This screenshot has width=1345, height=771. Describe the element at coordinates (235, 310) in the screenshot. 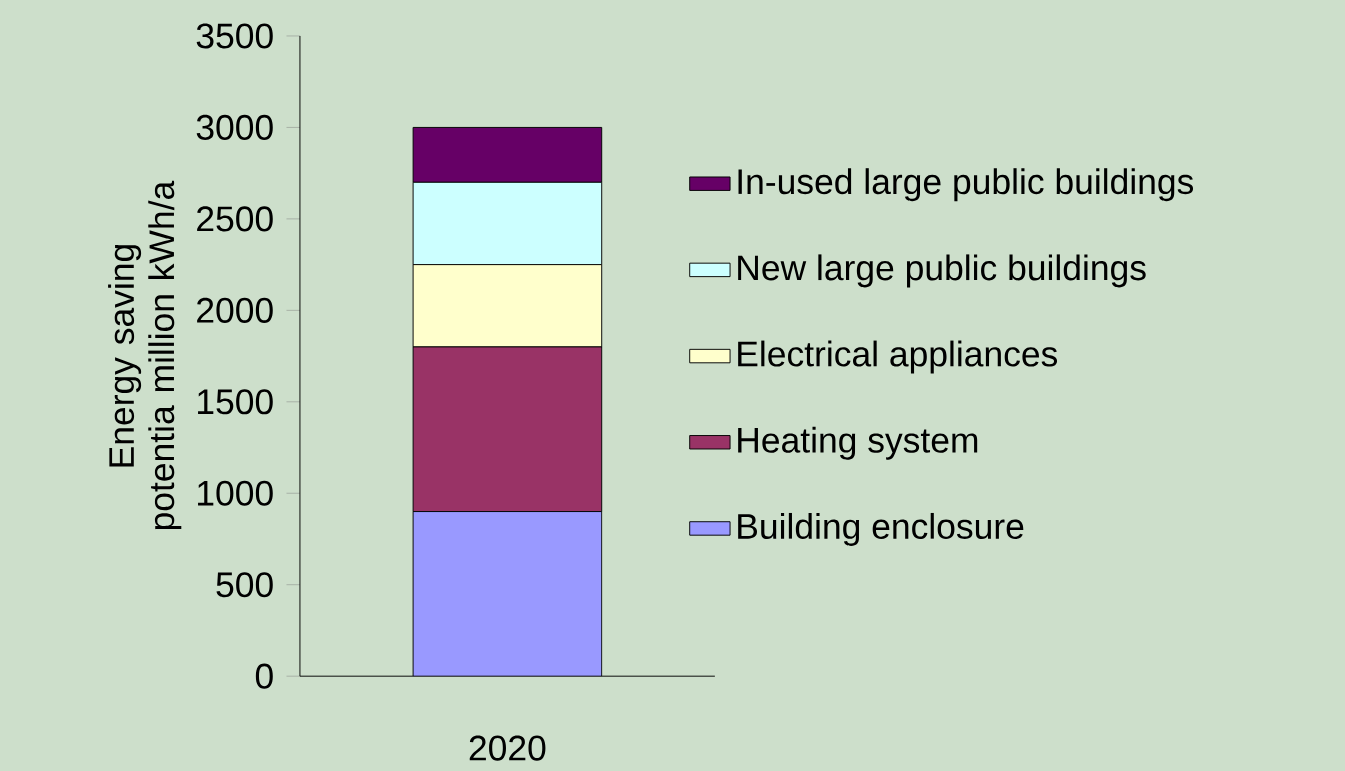

I see `y-tick-label: 2000` at that location.